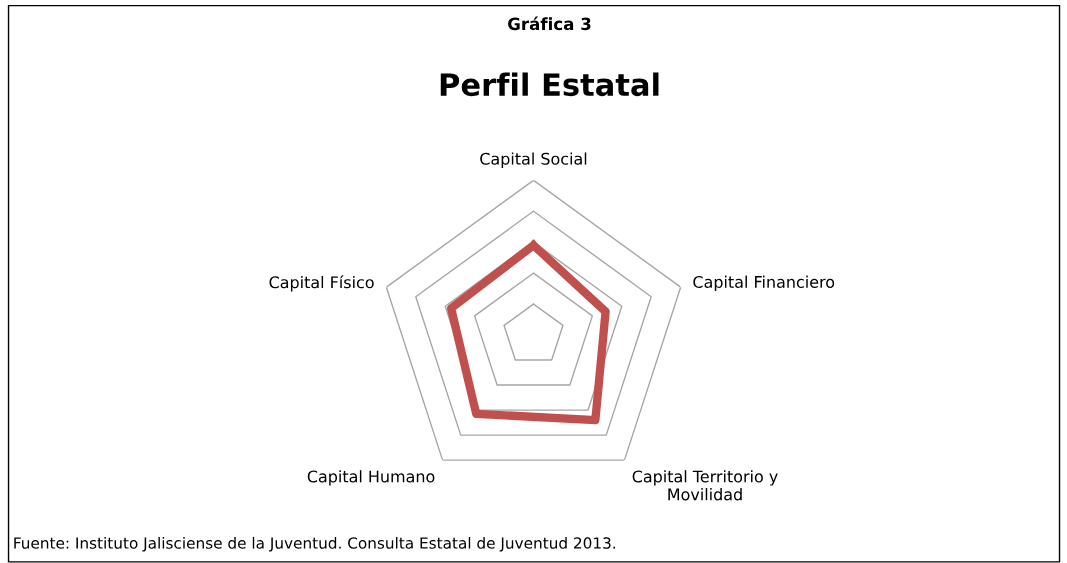 This screenshot has height=563, width=1067. What do you see at coordinates (549, 84) in the screenshot?
I see `chart-title: Perfil Estatal` at bounding box center [549, 84].